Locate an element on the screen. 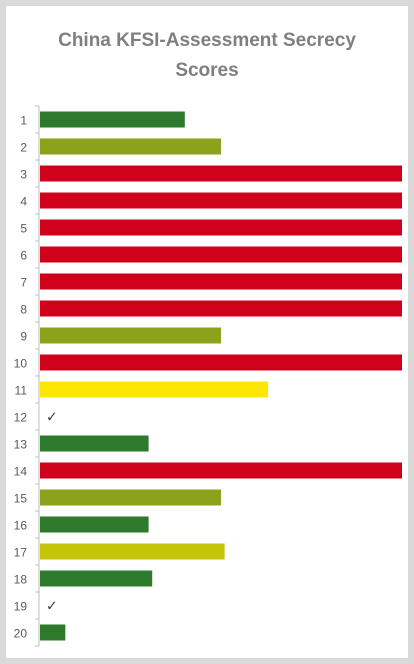 The width and height of the screenshot is (414, 664). category-label: 10 is located at coordinates (21, 364).